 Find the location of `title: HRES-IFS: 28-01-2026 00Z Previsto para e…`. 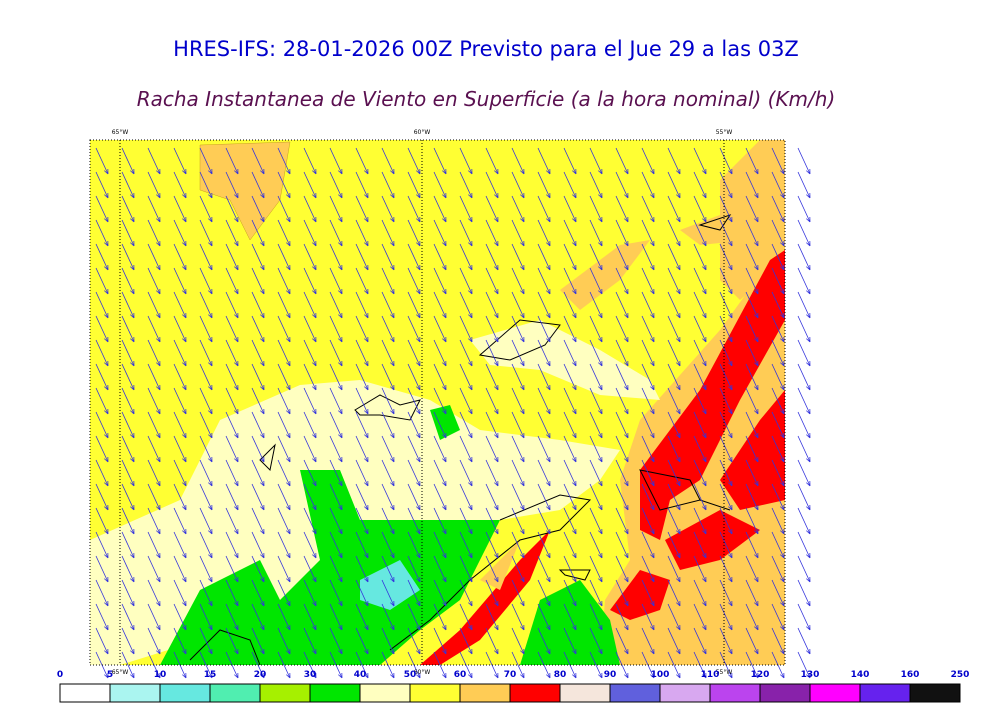

title: HRES-IFS: 28-01-2026 00Z Previsto para e… is located at coordinates (486, 49).